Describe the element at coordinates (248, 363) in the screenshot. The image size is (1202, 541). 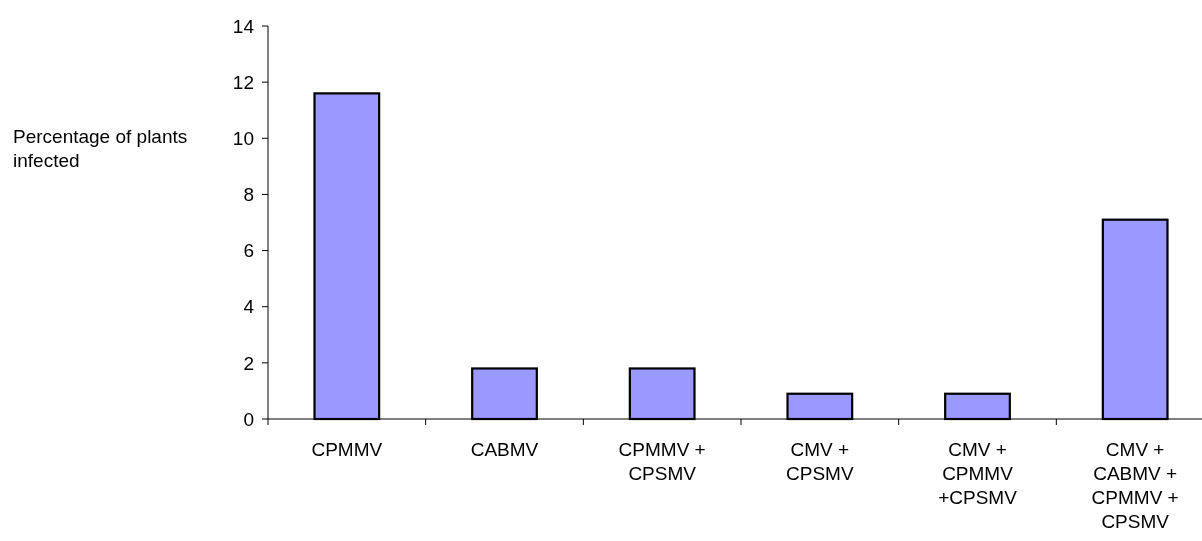
I see `y-tick-label: 2` at that location.